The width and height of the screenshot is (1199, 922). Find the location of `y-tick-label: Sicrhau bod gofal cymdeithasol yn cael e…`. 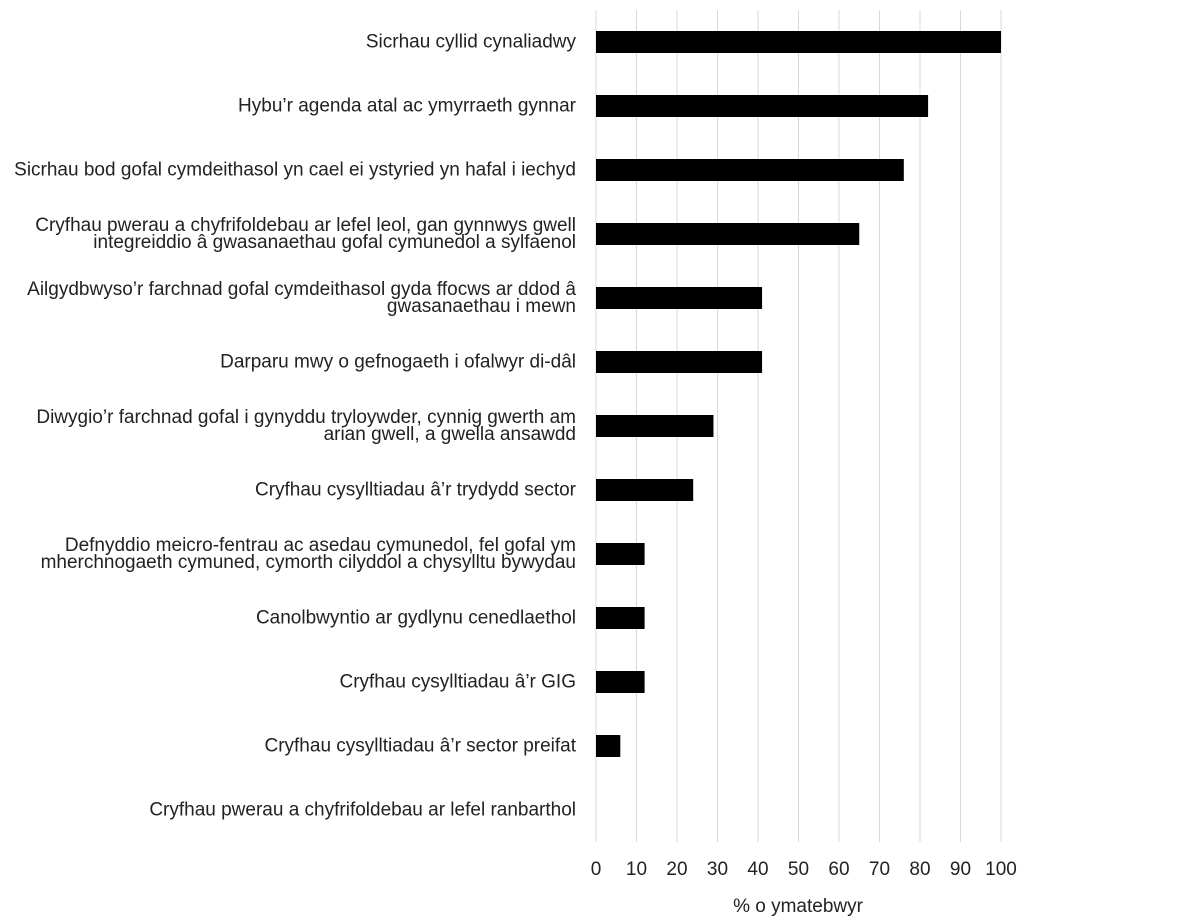

y-tick-label: Sicrhau bod gofal cymdeithasol yn cael e… is located at coordinates (295, 170).